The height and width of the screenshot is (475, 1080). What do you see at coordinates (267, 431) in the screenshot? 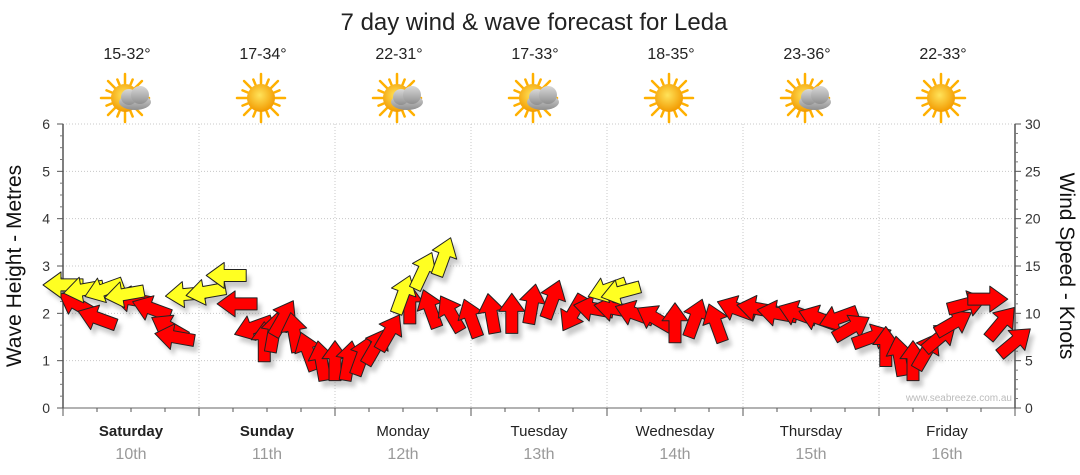
I see `day-name-label: Sunday` at bounding box center [267, 431].